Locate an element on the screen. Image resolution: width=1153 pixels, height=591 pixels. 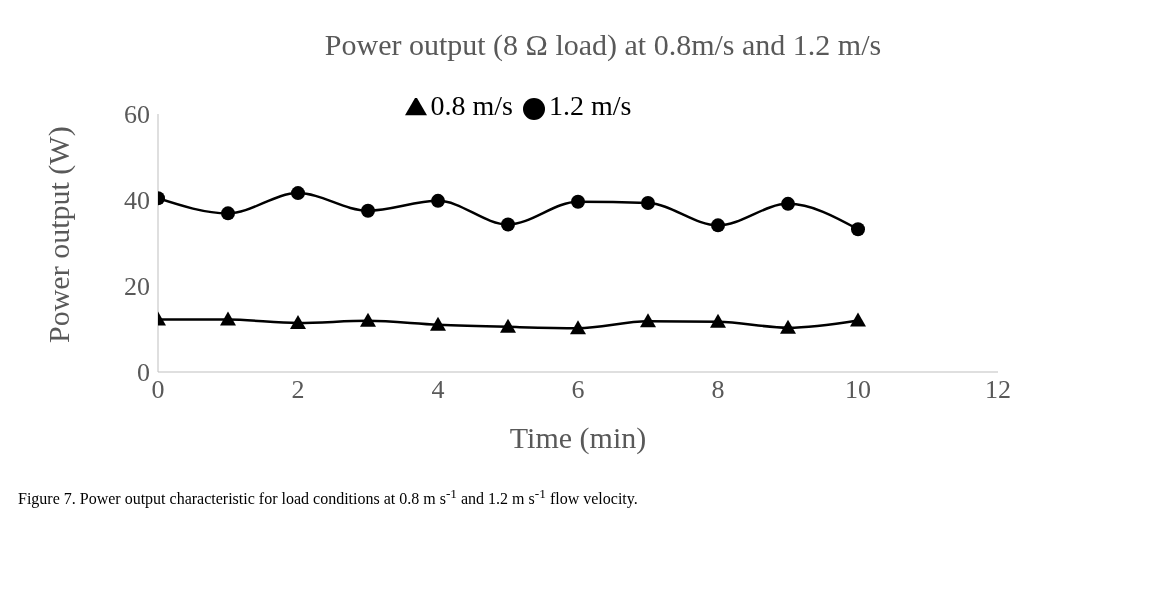
y-tick-label: 20 is located at coordinates (137, 287).